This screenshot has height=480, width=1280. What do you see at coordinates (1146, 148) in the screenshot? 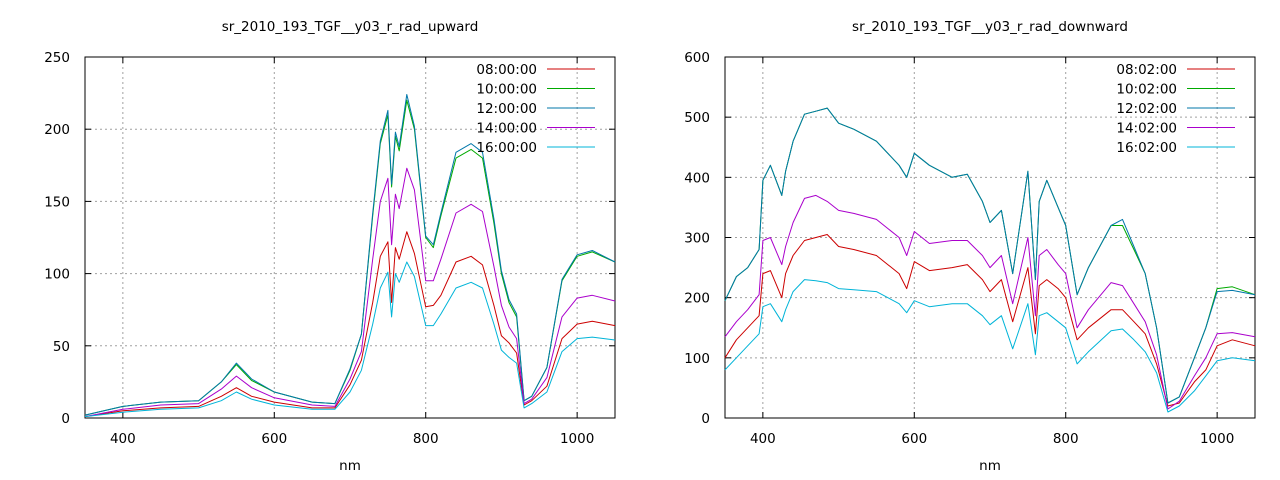
I see `legend-label: 16:02:00` at bounding box center [1146, 148].